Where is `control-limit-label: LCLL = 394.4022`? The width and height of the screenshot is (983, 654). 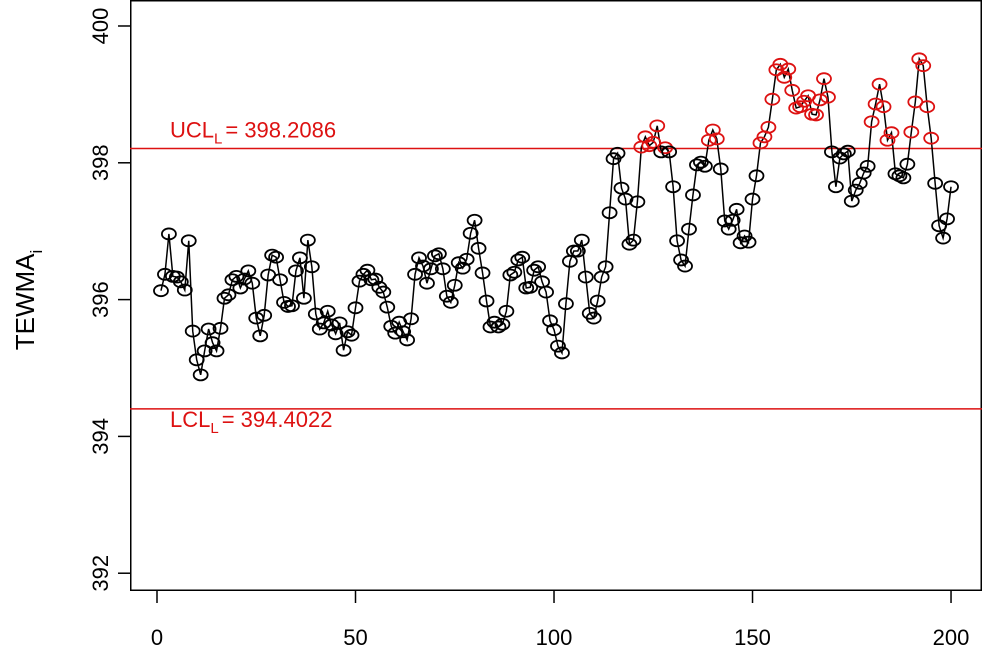
control-limit-label: LCLL = 394.4022 is located at coordinates (251, 422).